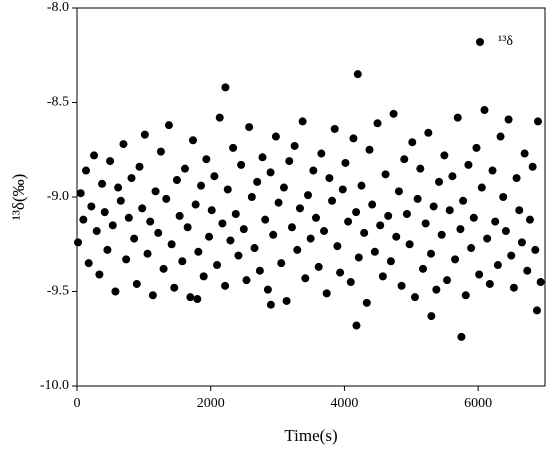  What do you see at coordinates (18, 197) in the screenshot?
I see `y-axis-title: ¹³δ(‰)` at bounding box center [18, 197].